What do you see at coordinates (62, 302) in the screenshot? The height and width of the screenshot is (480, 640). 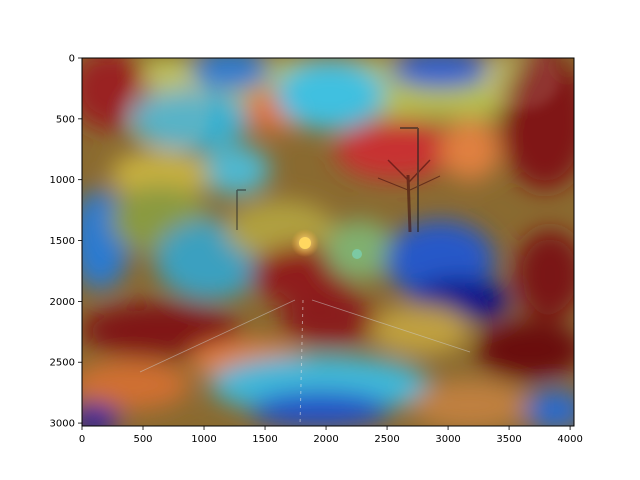 I see `y-tick-label: 2000` at bounding box center [62, 302].